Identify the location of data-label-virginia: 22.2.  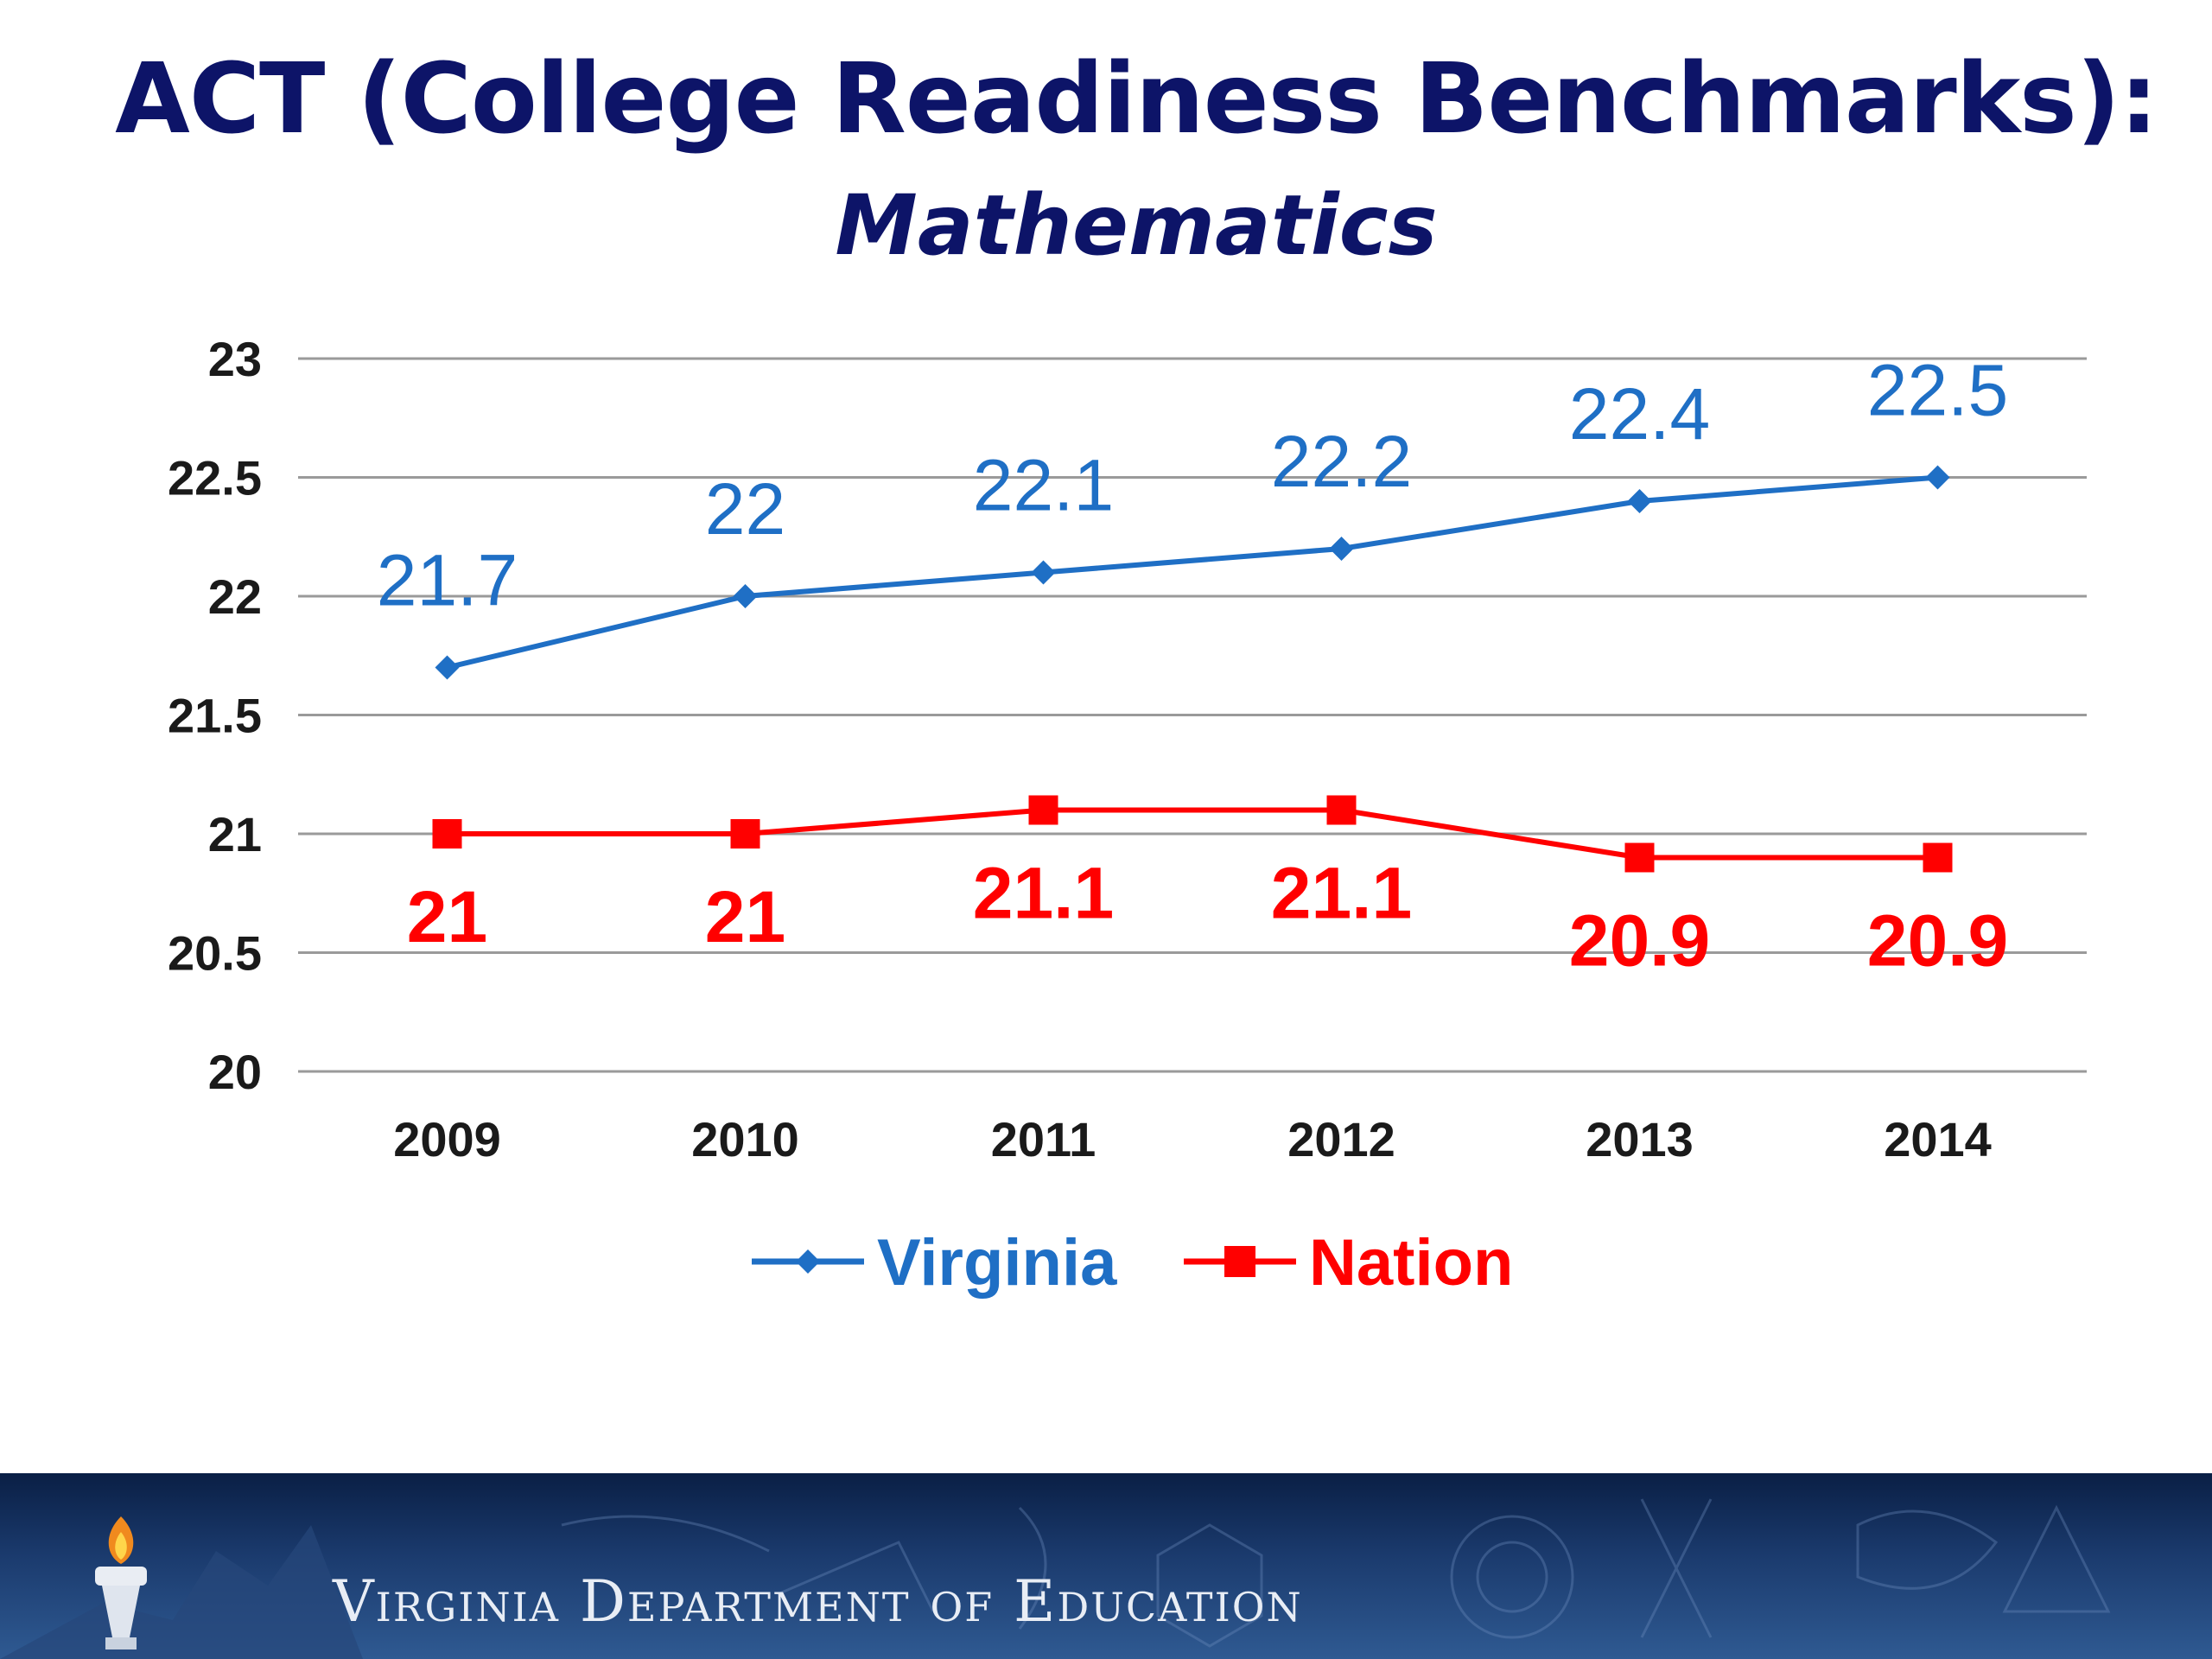
(1342, 461).